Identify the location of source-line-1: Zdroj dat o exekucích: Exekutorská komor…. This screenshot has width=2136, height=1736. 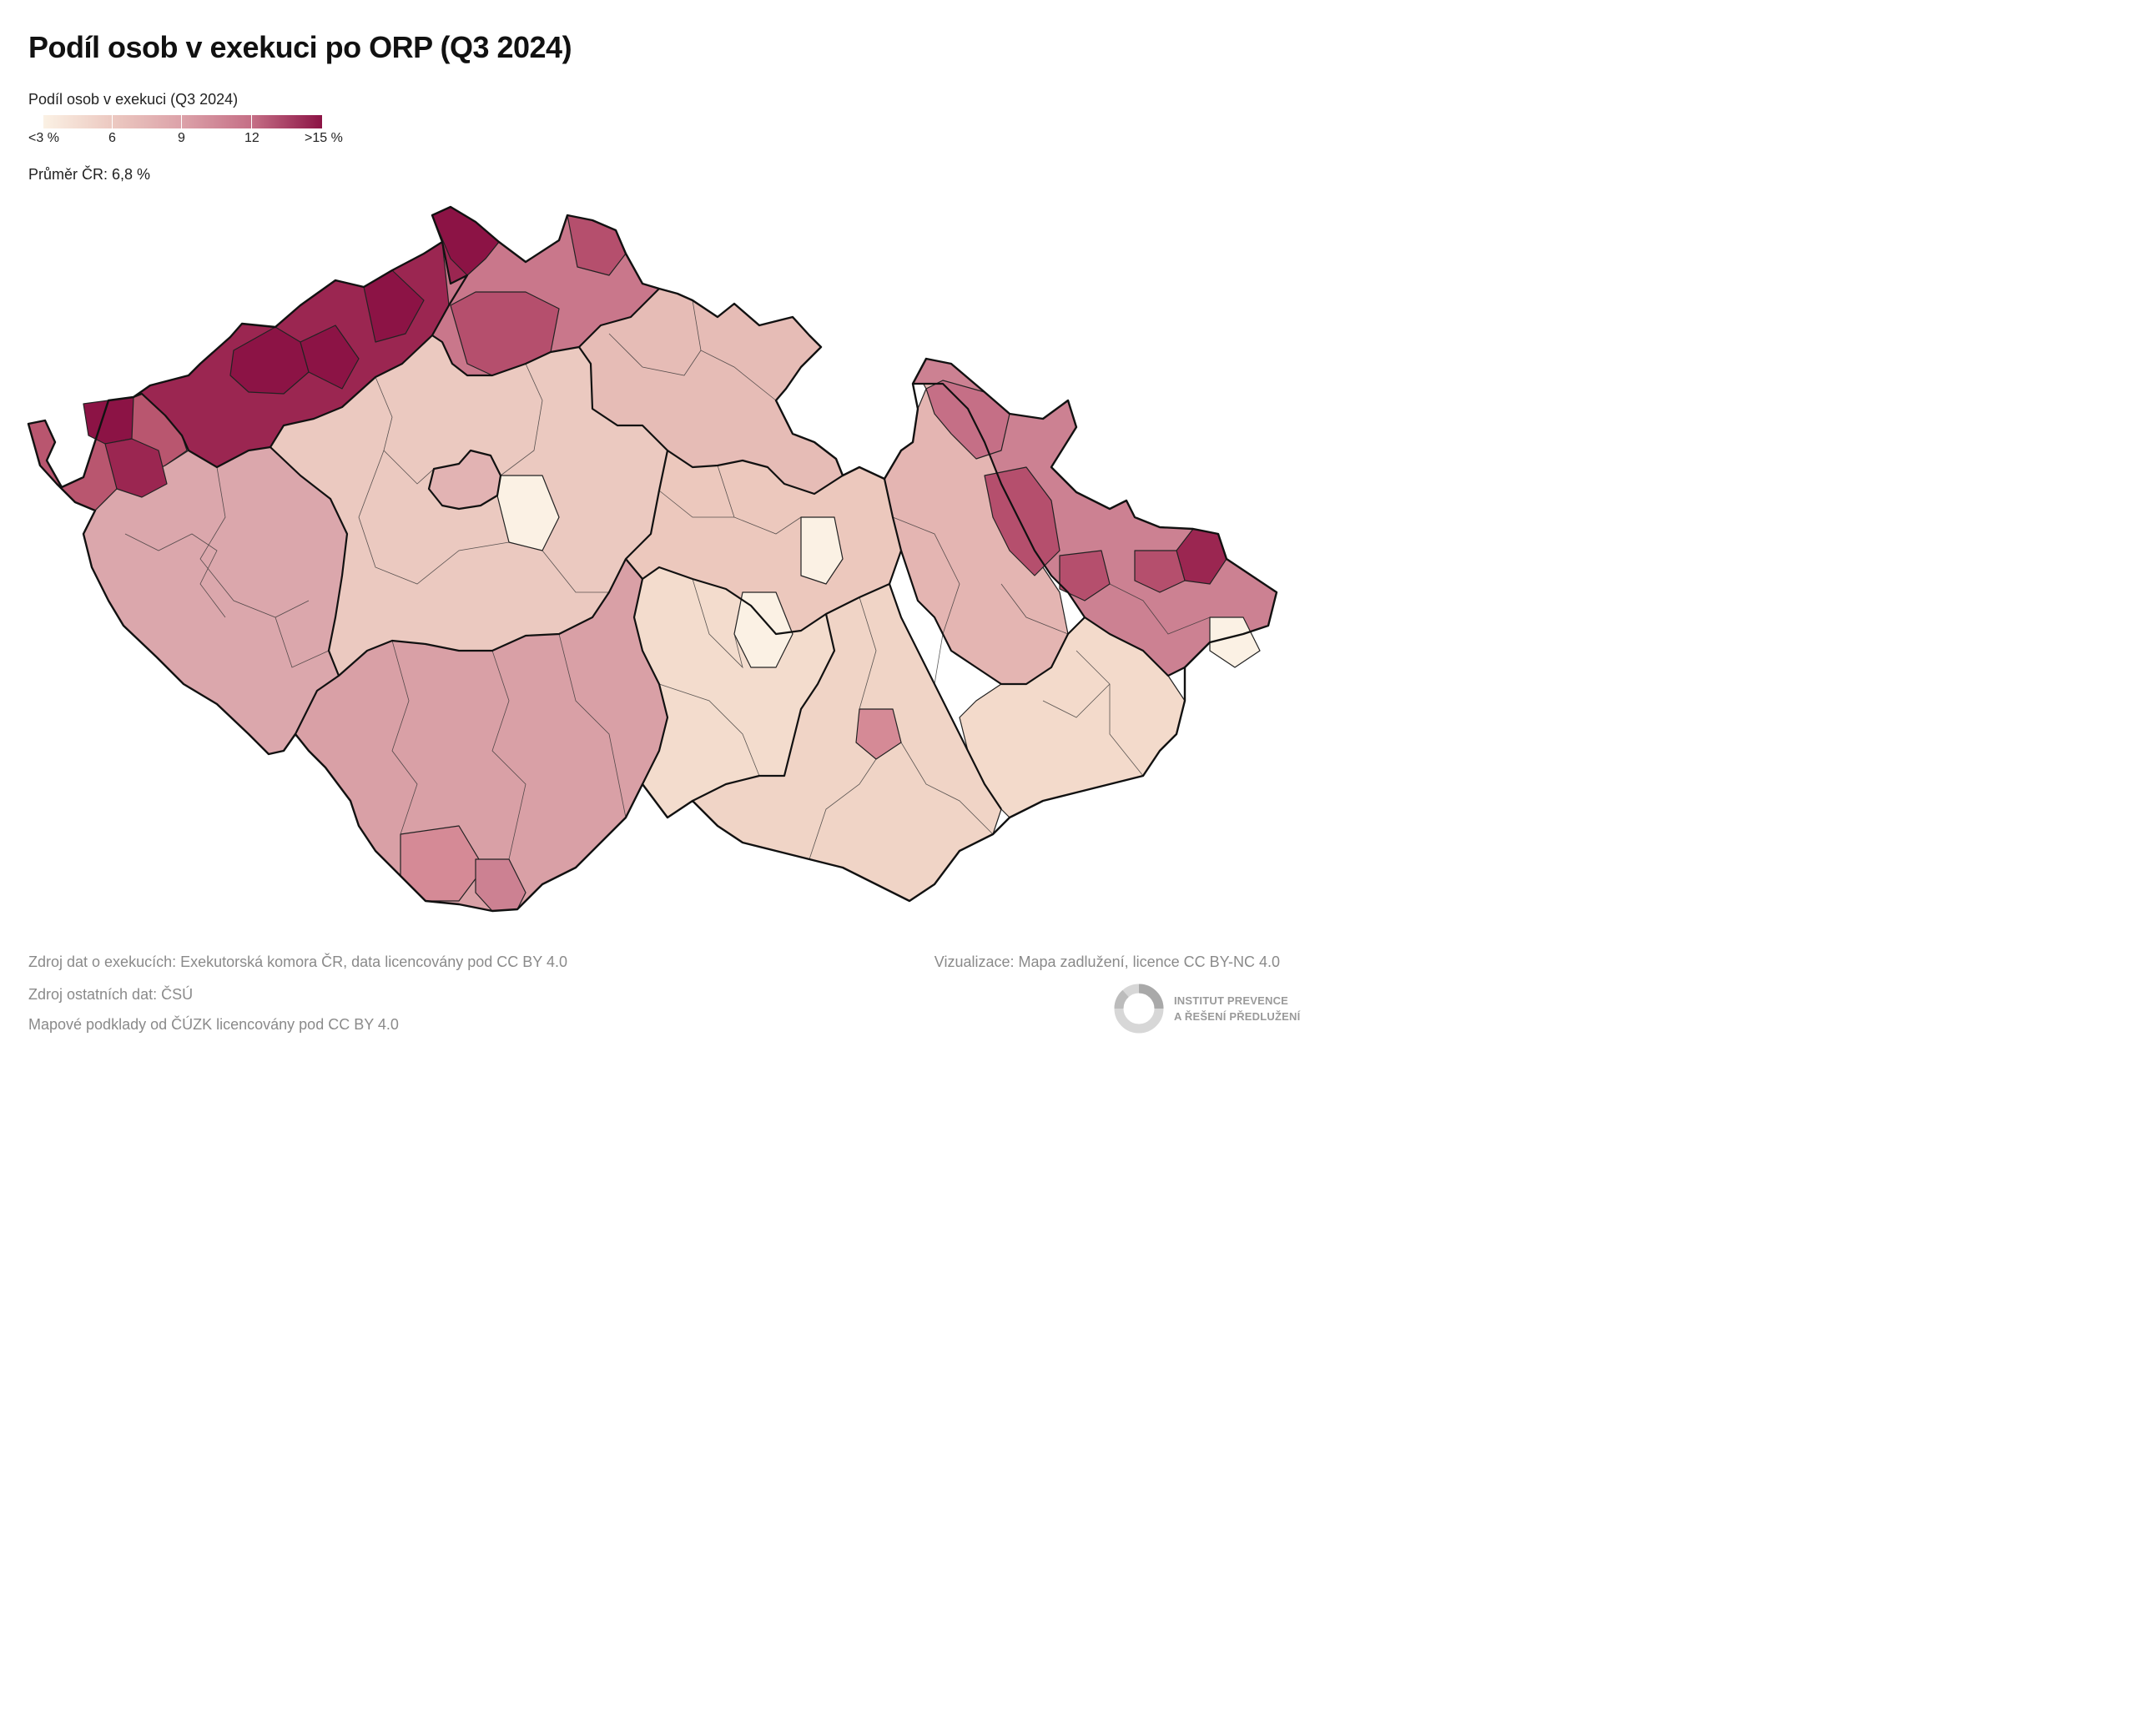
(297, 962).